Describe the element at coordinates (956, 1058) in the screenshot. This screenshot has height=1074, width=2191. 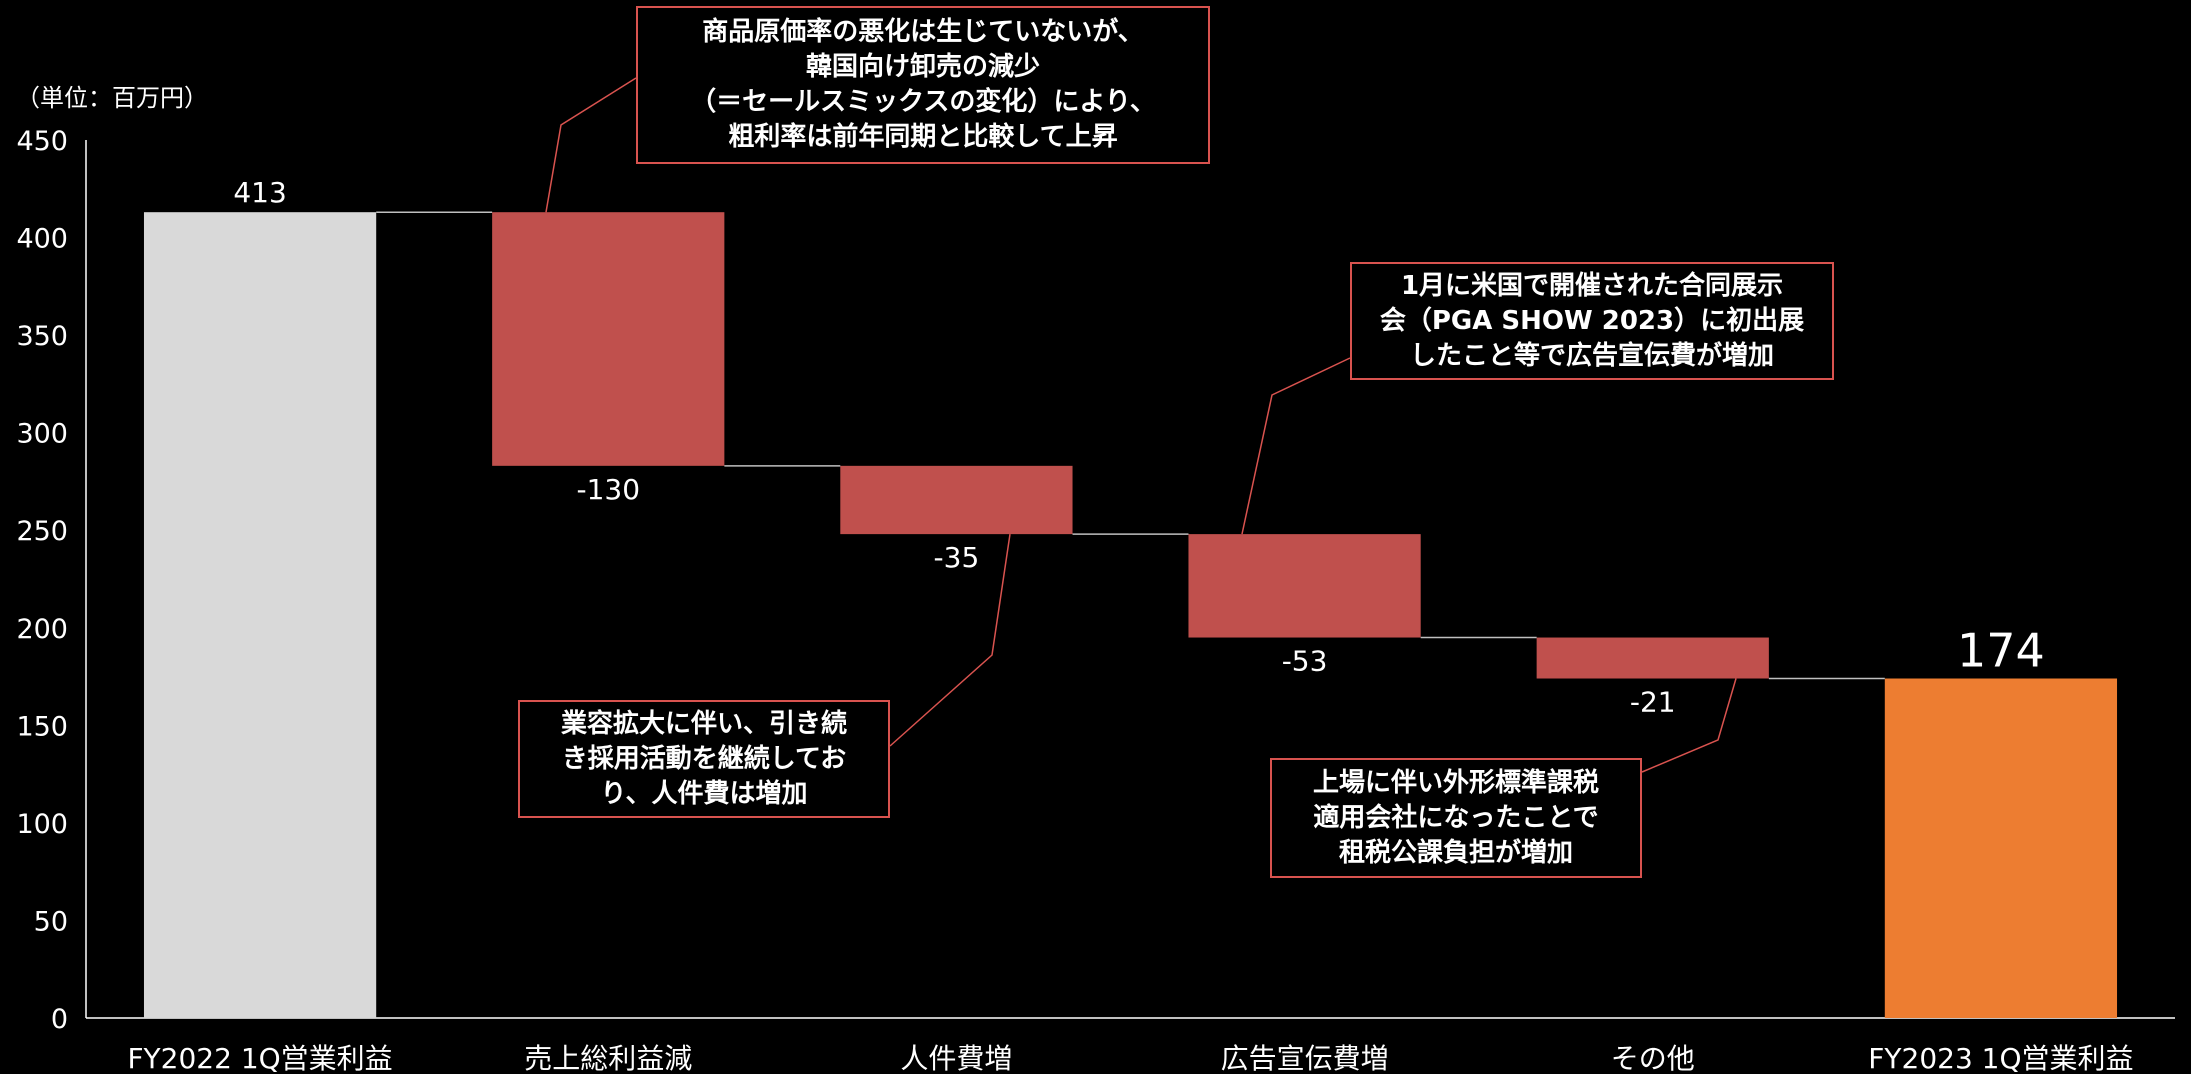
I see `x-tick-label: 人件費増` at that location.